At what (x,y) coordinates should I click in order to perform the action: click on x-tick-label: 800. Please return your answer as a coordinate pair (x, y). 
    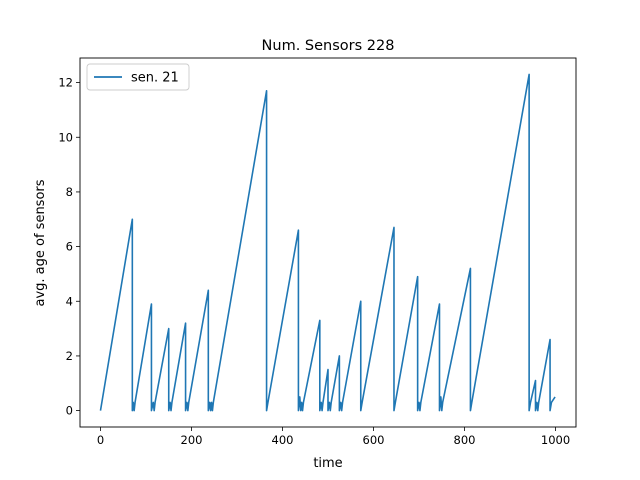
    Looking at the image, I should click on (465, 440).